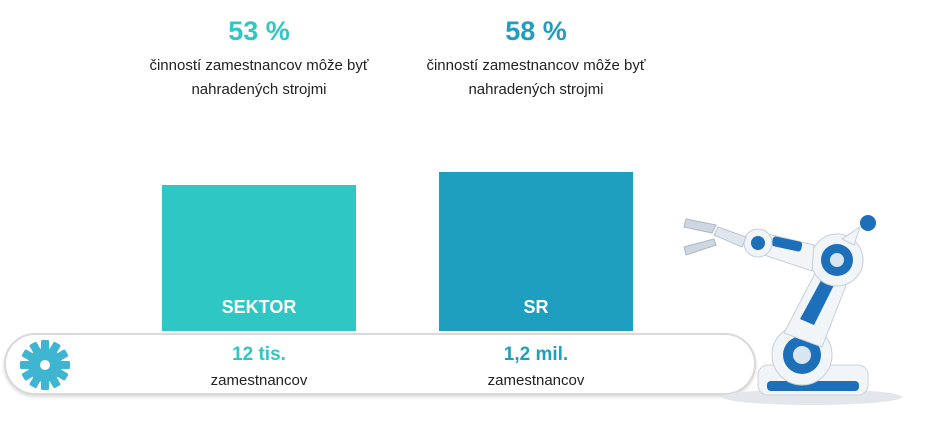  Describe the element at coordinates (536, 380) in the screenshot. I see `employee-unit-sr: zamestnancov` at that location.